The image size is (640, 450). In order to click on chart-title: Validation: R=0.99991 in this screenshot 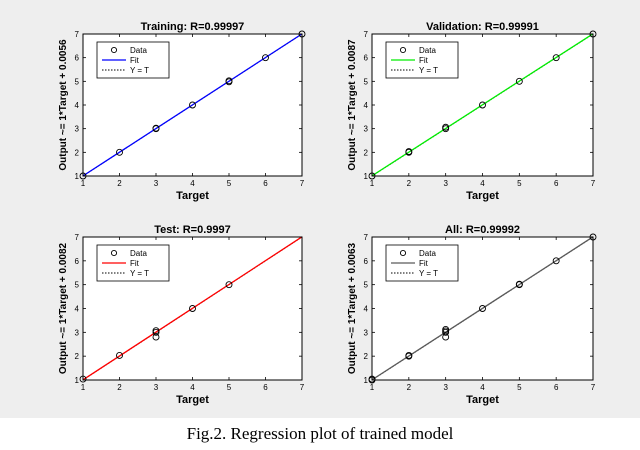, I will do `click(482, 27)`.